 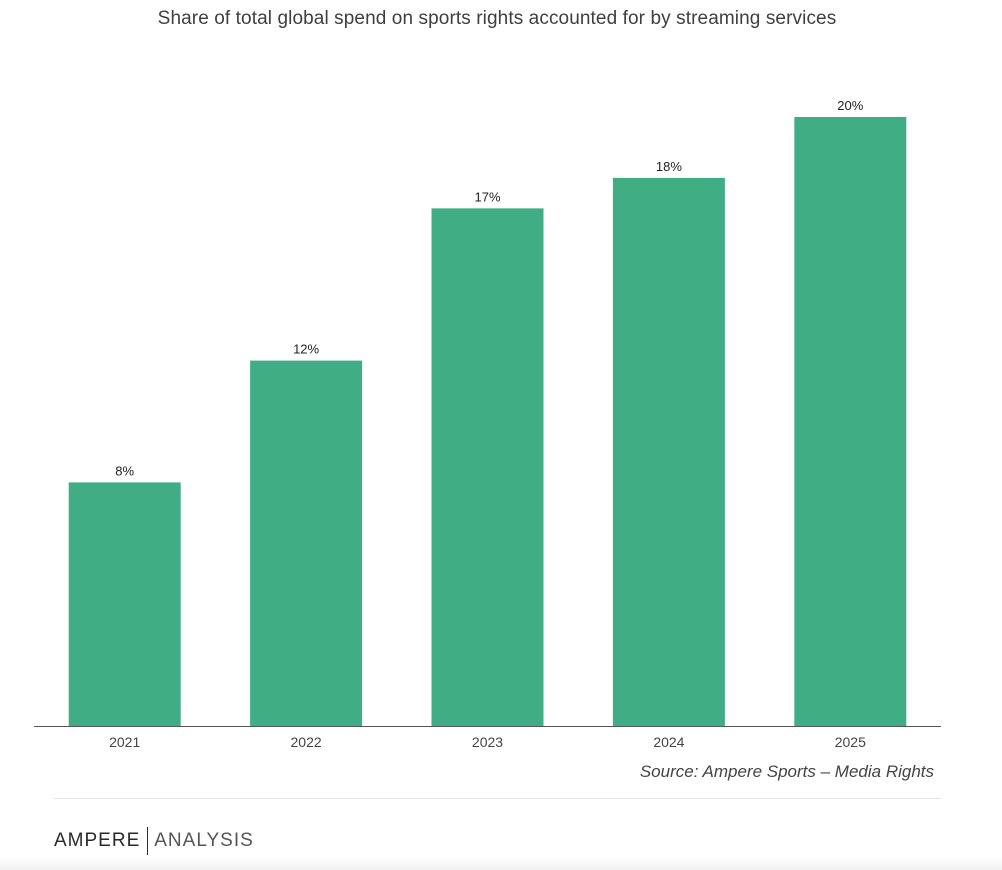 I want to click on value-label-2023: 17%, so click(x=487, y=196).